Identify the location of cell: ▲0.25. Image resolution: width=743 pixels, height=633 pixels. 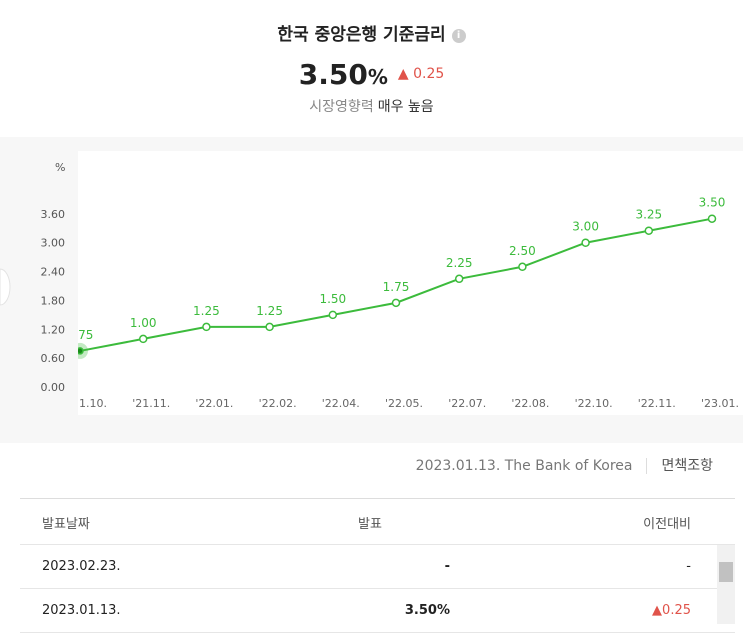
(671, 610).